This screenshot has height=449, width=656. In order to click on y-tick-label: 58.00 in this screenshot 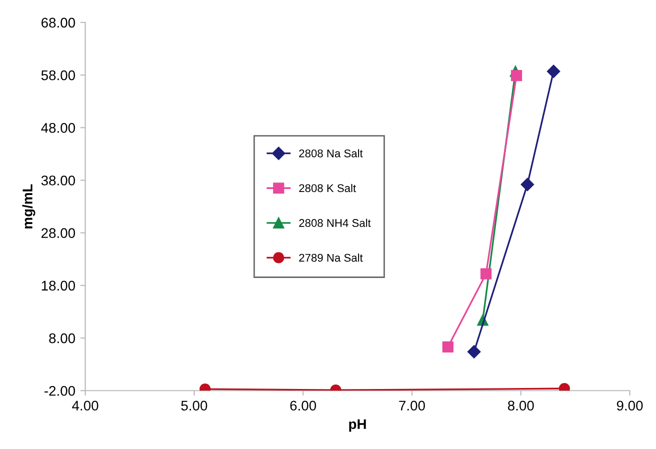, I will do `click(58, 75)`.